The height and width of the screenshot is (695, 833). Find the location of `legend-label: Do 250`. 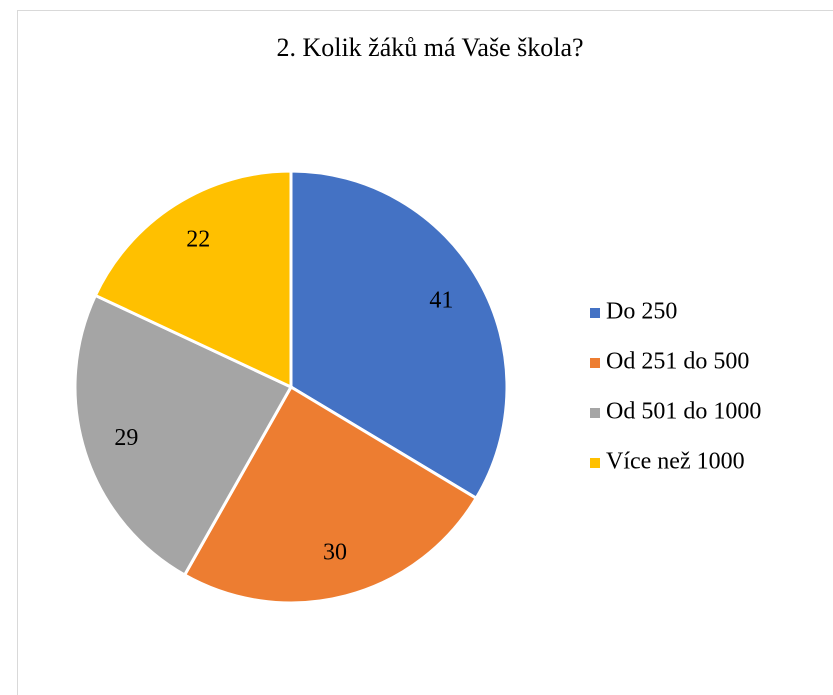

legend-label: Do 250 is located at coordinates (641, 312).